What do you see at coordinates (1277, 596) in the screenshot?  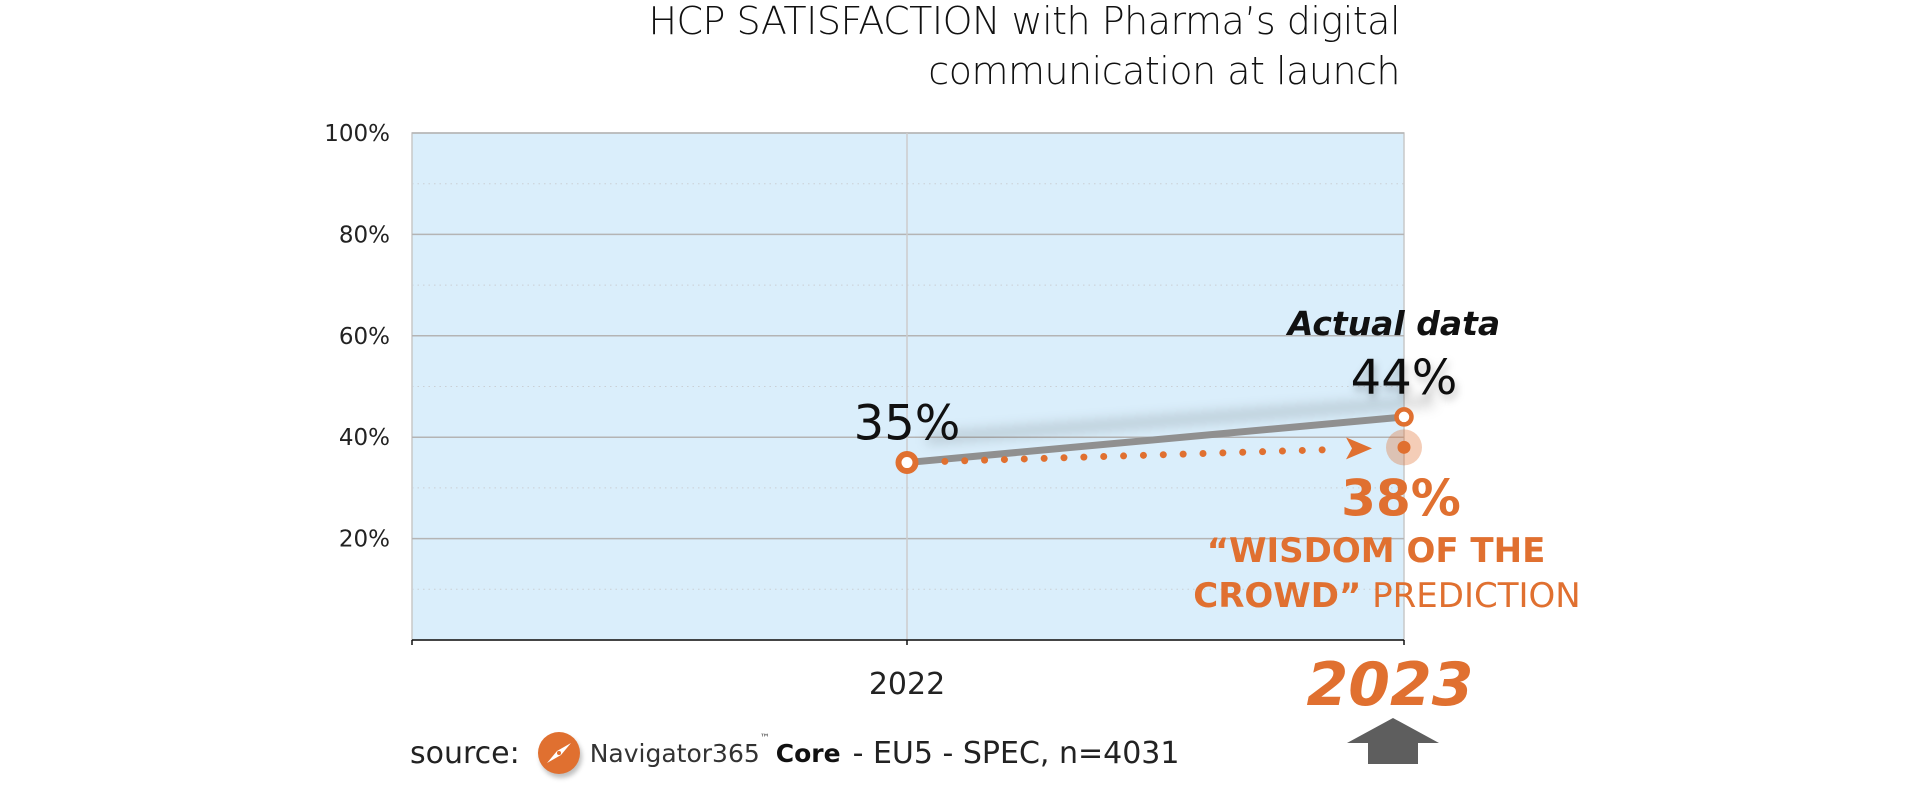 I see `prediction-label-bold: CROWD”` at bounding box center [1277, 596].